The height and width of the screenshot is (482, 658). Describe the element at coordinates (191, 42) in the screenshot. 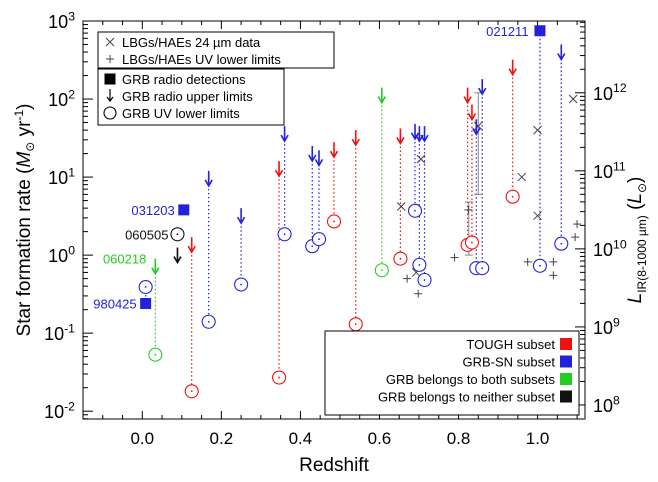

I see `legend-lbg-label: LBGs/HAEs 24 µm data` at that location.